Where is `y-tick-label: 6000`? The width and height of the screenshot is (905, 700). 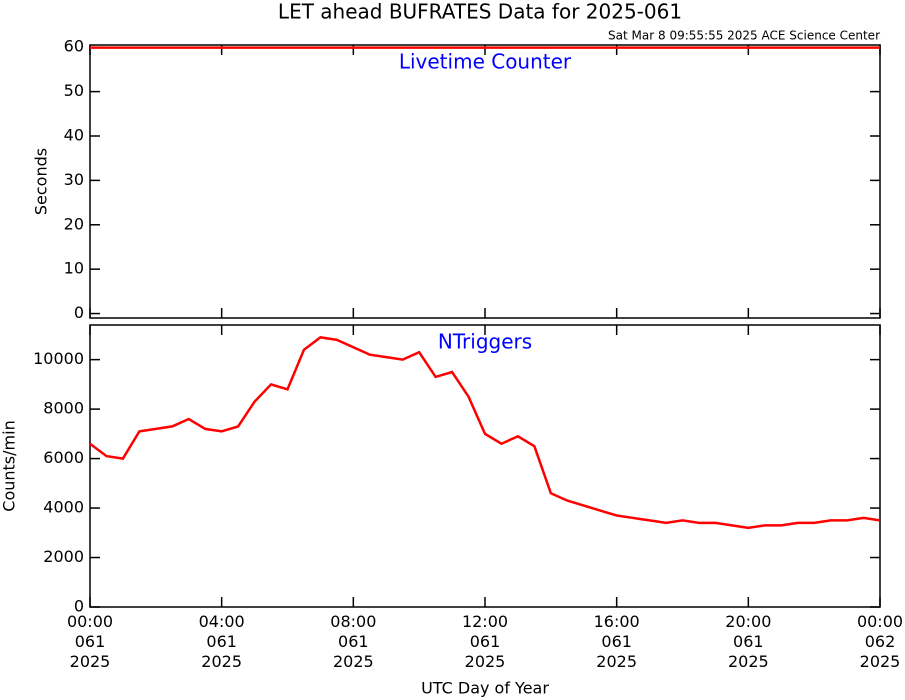
y-tick-label: 6000 is located at coordinates (63, 457).